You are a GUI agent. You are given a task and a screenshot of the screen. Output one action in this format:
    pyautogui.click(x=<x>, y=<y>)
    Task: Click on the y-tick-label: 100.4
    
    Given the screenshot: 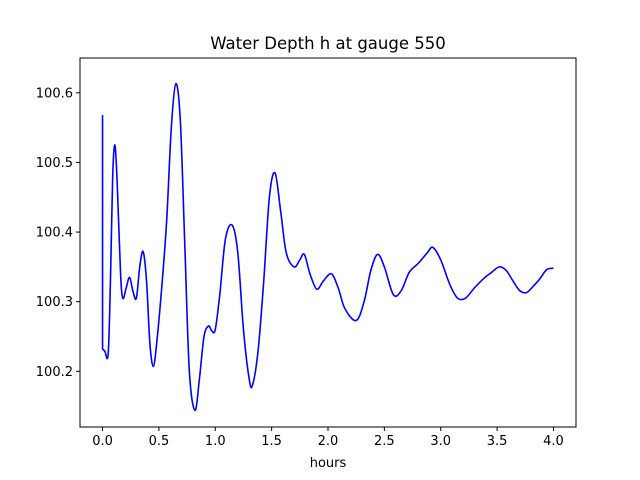 What is the action you would take?
    pyautogui.click(x=54, y=233)
    